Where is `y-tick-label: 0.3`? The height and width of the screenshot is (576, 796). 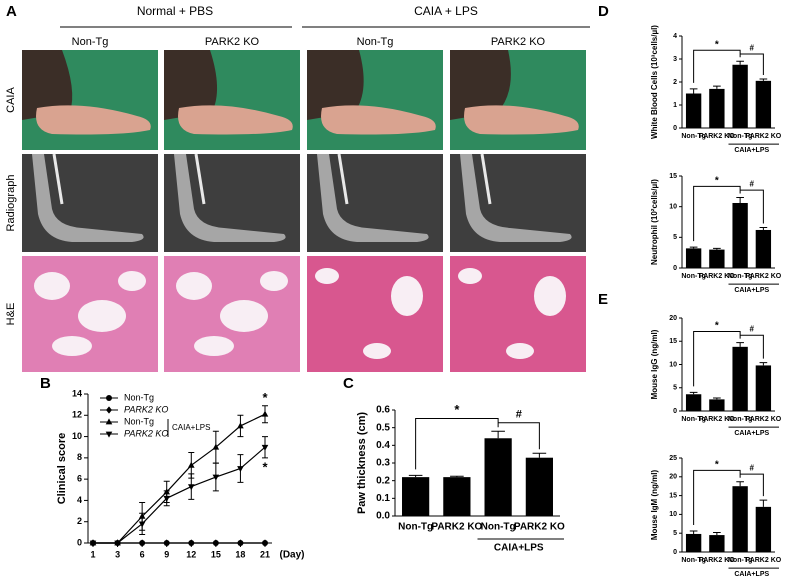 y-tick-label: 0.3 is located at coordinates (383, 463).